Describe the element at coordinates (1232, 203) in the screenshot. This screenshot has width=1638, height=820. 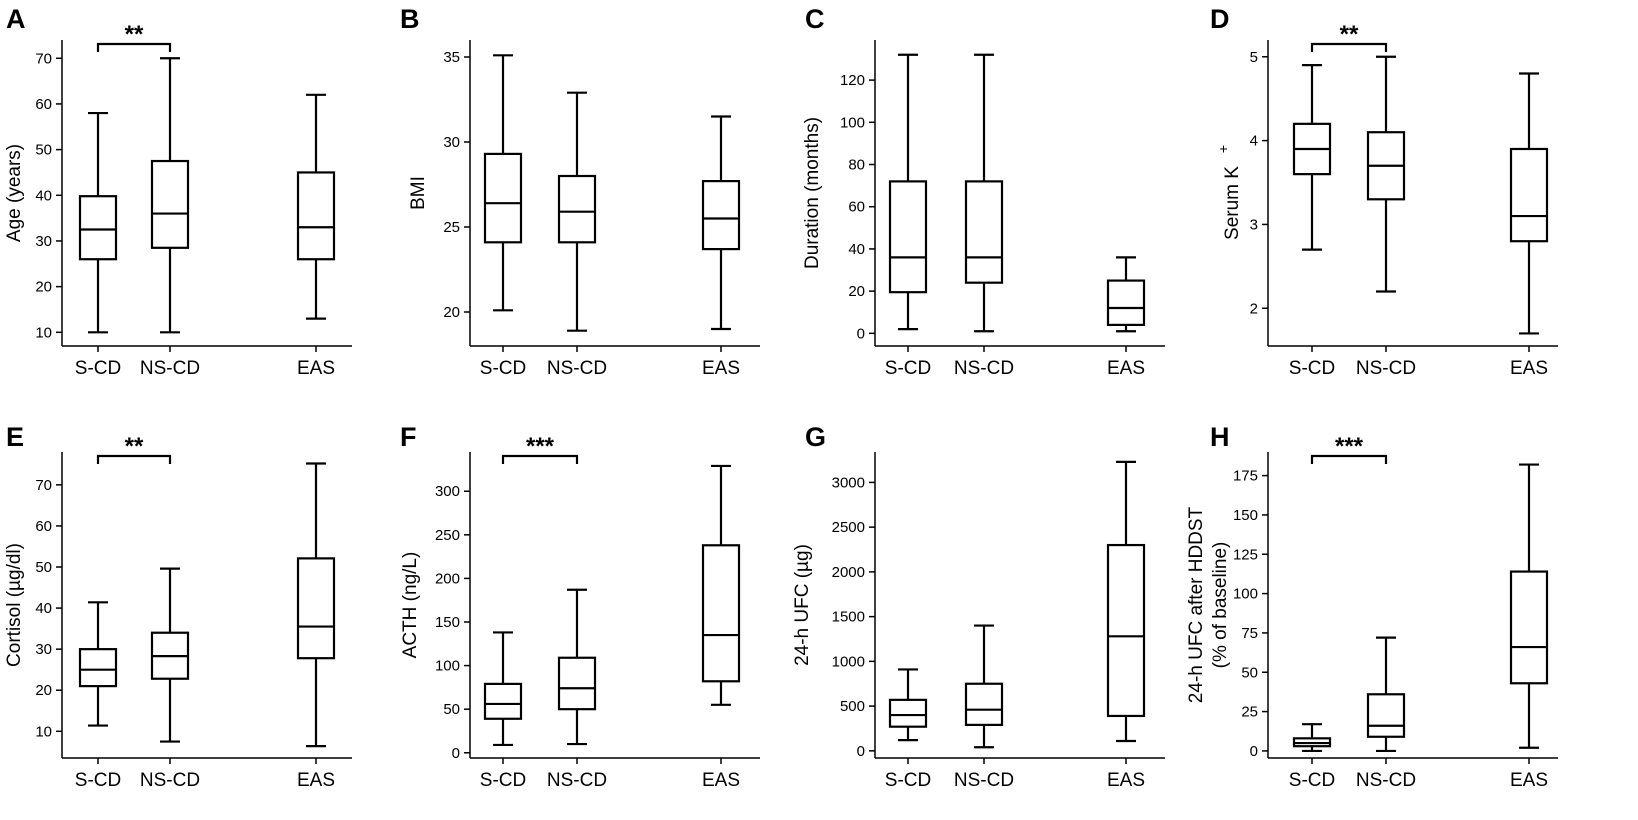
I see `y-axis-title: Serum K` at that location.